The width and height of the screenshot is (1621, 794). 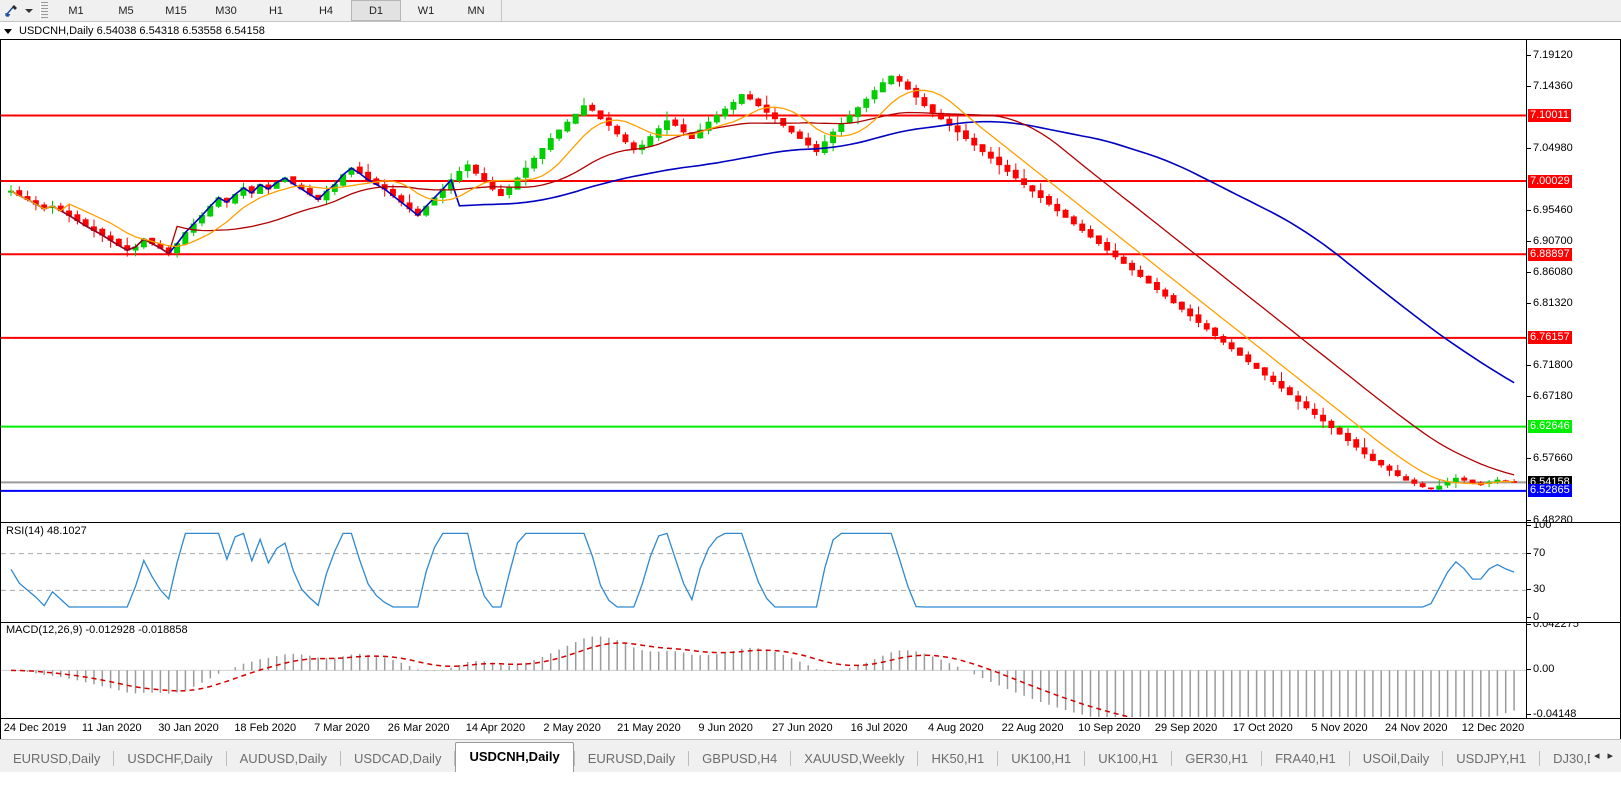 I want to click on time-tick-label: 11 Jan 2020, so click(x=111, y=728).